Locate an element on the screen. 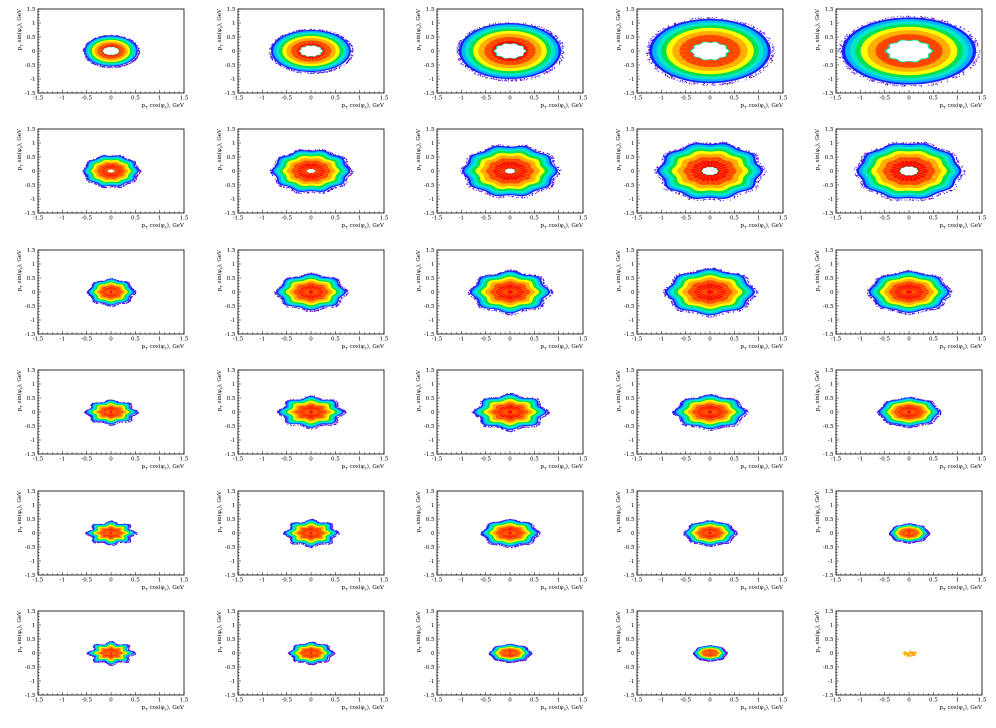 This screenshot has width=996, height=728. y-tick-label: -1.5 is located at coordinates (629, 214).